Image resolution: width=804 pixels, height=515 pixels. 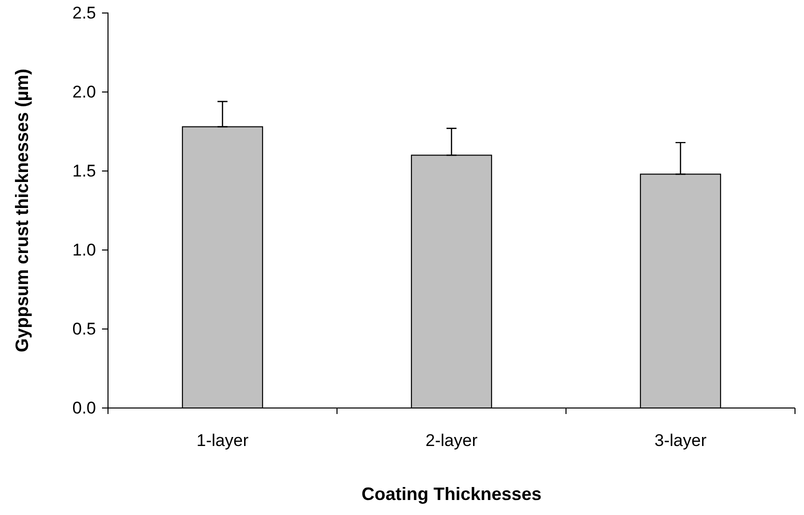 What do you see at coordinates (84, 250) in the screenshot?
I see `y-tick-label: 1.0` at bounding box center [84, 250].